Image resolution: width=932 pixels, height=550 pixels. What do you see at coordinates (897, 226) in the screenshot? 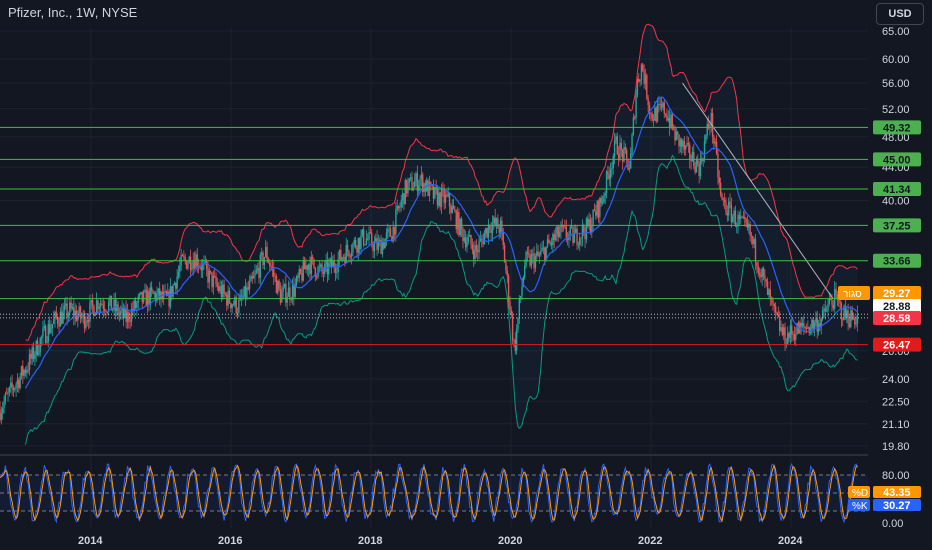
I see `level-tag-label: 37.25` at bounding box center [897, 226].